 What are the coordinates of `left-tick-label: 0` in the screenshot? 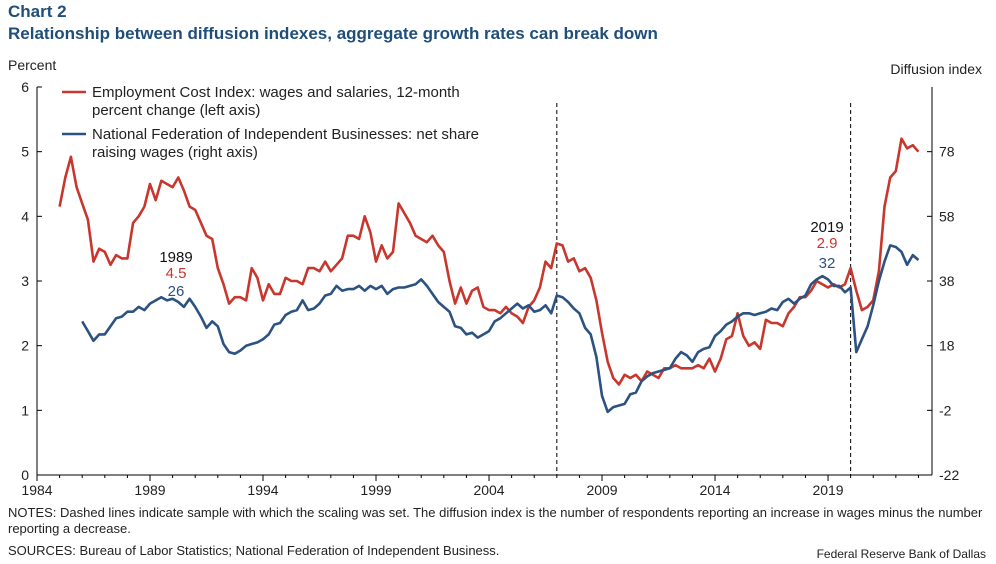 It's located at (25, 475).